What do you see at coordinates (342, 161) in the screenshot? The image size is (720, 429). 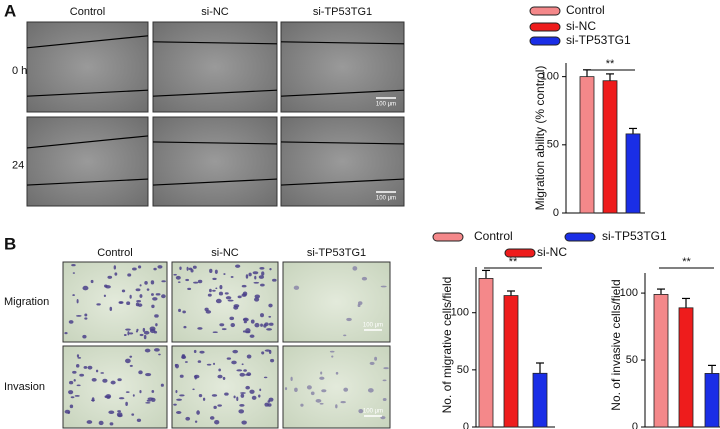 I see `micrograph` at bounding box center [342, 161].